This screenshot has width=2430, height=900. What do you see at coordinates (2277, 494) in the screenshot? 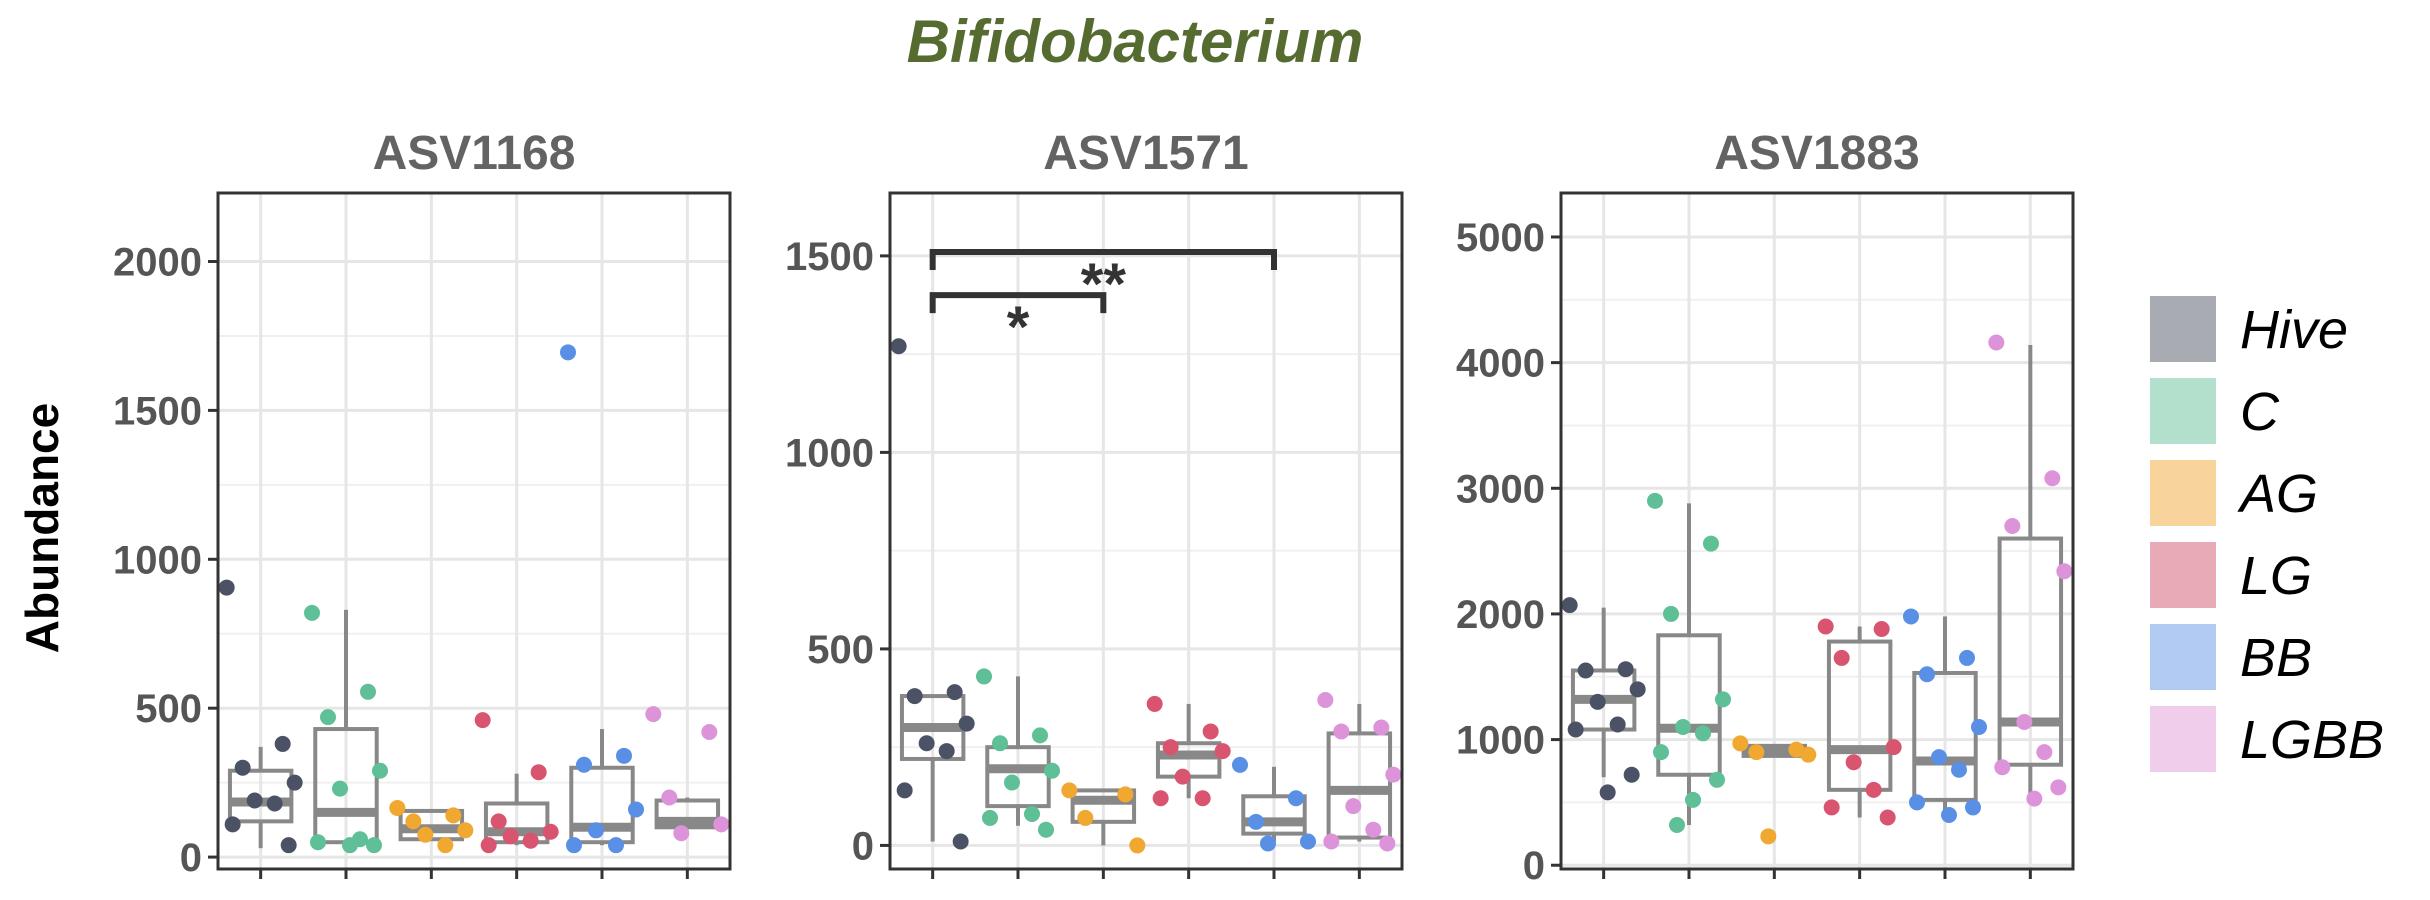
I see `legend-label: AG` at bounding box center [2277, 494].